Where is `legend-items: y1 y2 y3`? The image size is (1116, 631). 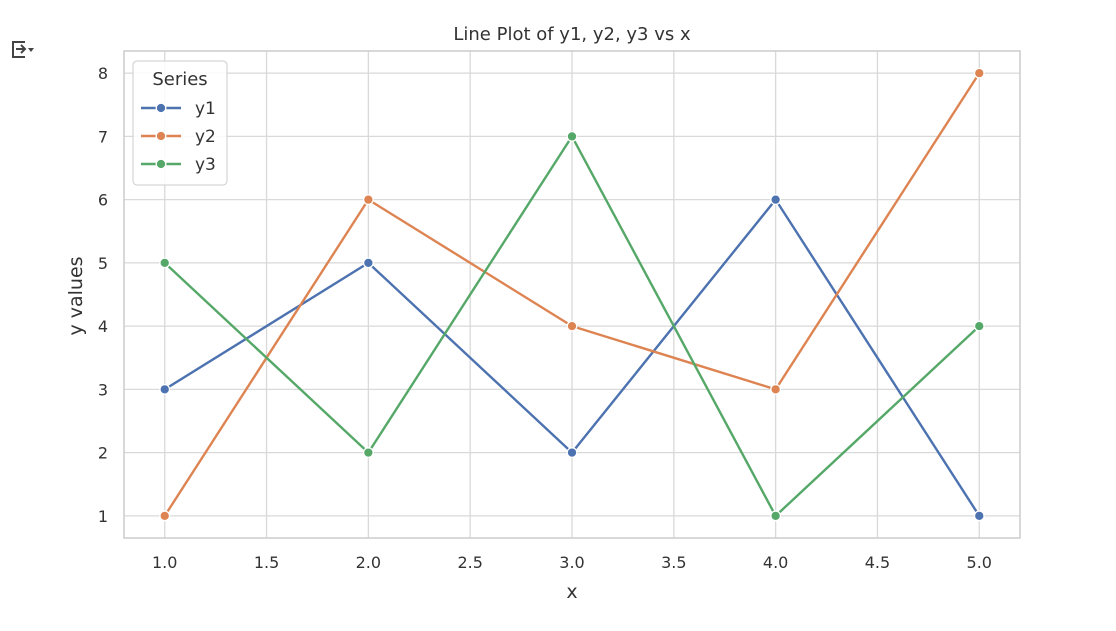
legend-items: y1 y2 y3 is located at coordinates (178, 137).